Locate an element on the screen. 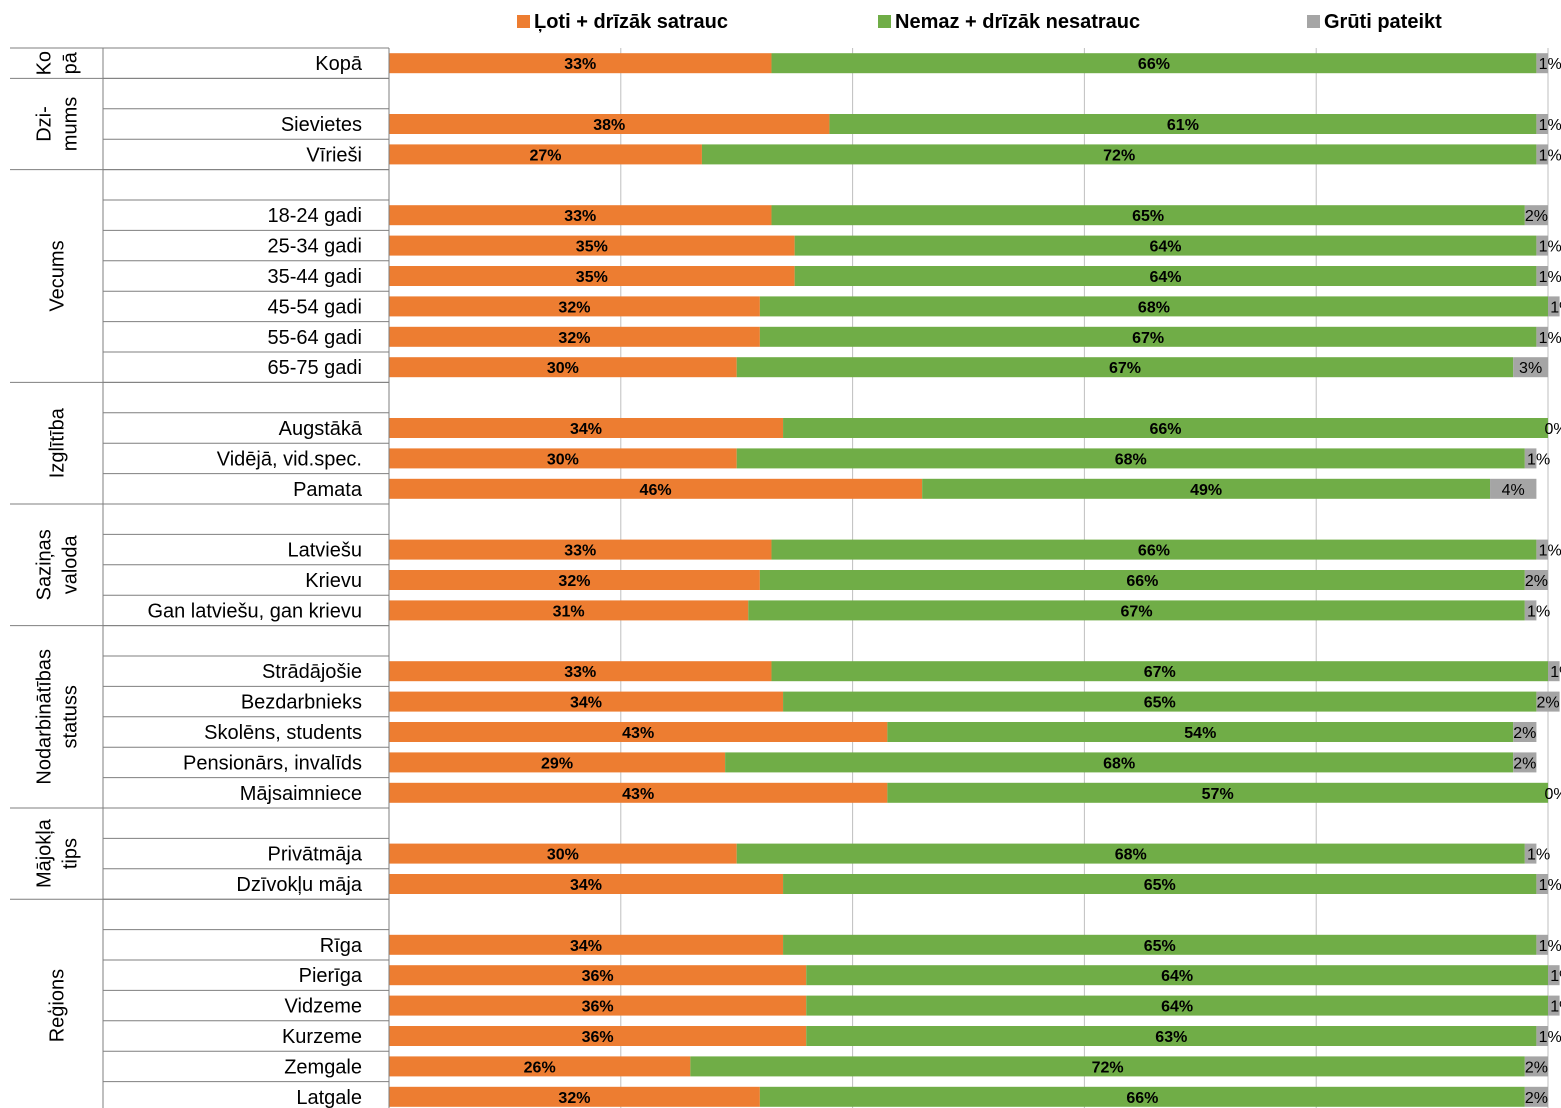 The image size is (1561, 1108). group-label: Saziņas valoda is located at coordinates (58, 564).